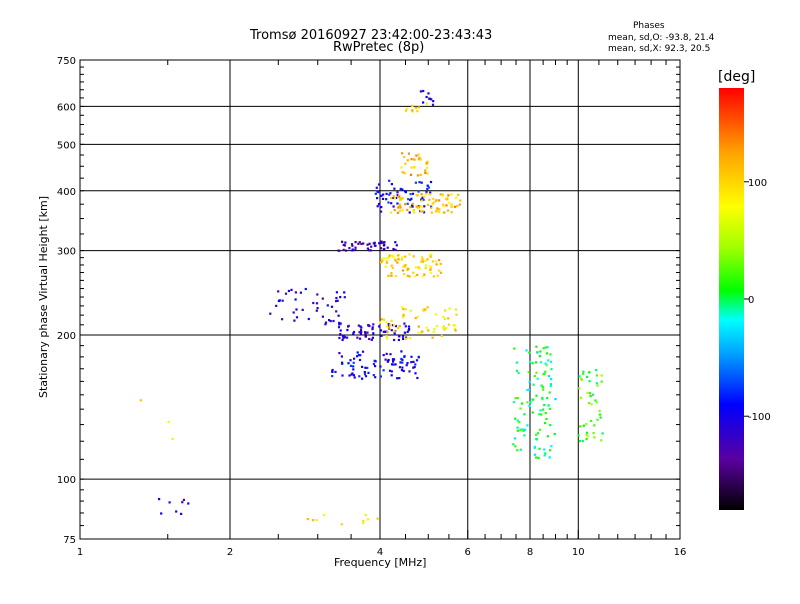 Image resolution: width=800 pixels, height=604 pixels. Describe the element at coordinates (380, 552) in the screenshot. I see `x-tick-label: 4` at that location.